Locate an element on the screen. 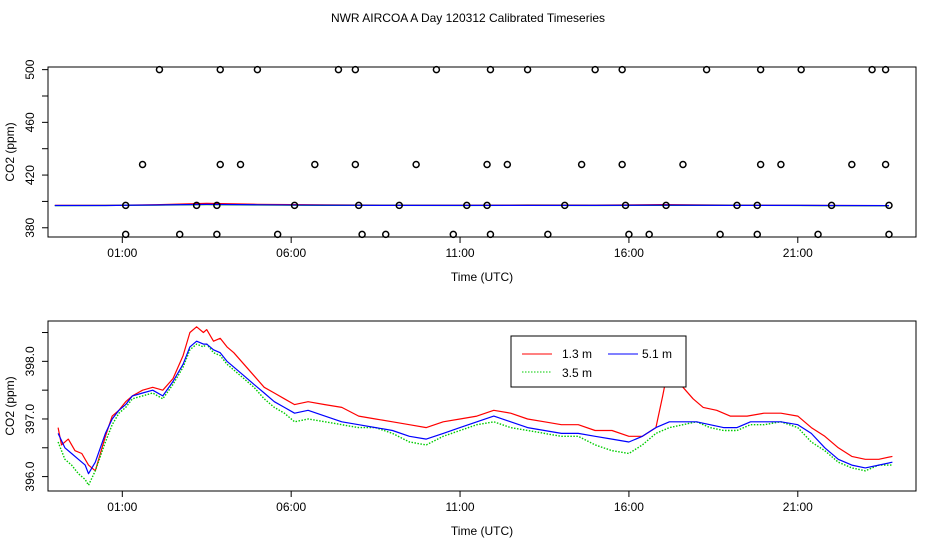 The height and width of the screenshot is (540, 936). top-series-line-5-1-m is located at coordinates (472, 205).